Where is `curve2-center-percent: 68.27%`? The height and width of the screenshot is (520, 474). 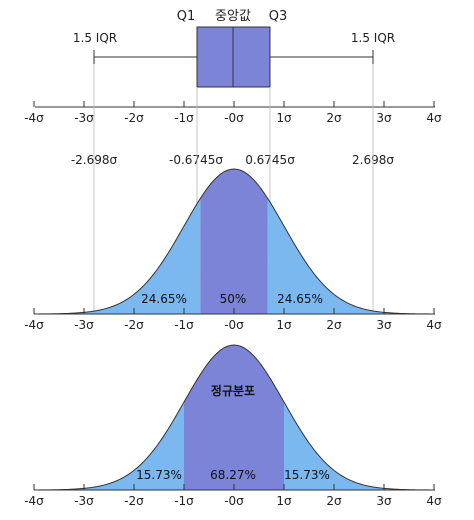
curve2-center-percent: 68.27% is located at coordinates (233, 475).